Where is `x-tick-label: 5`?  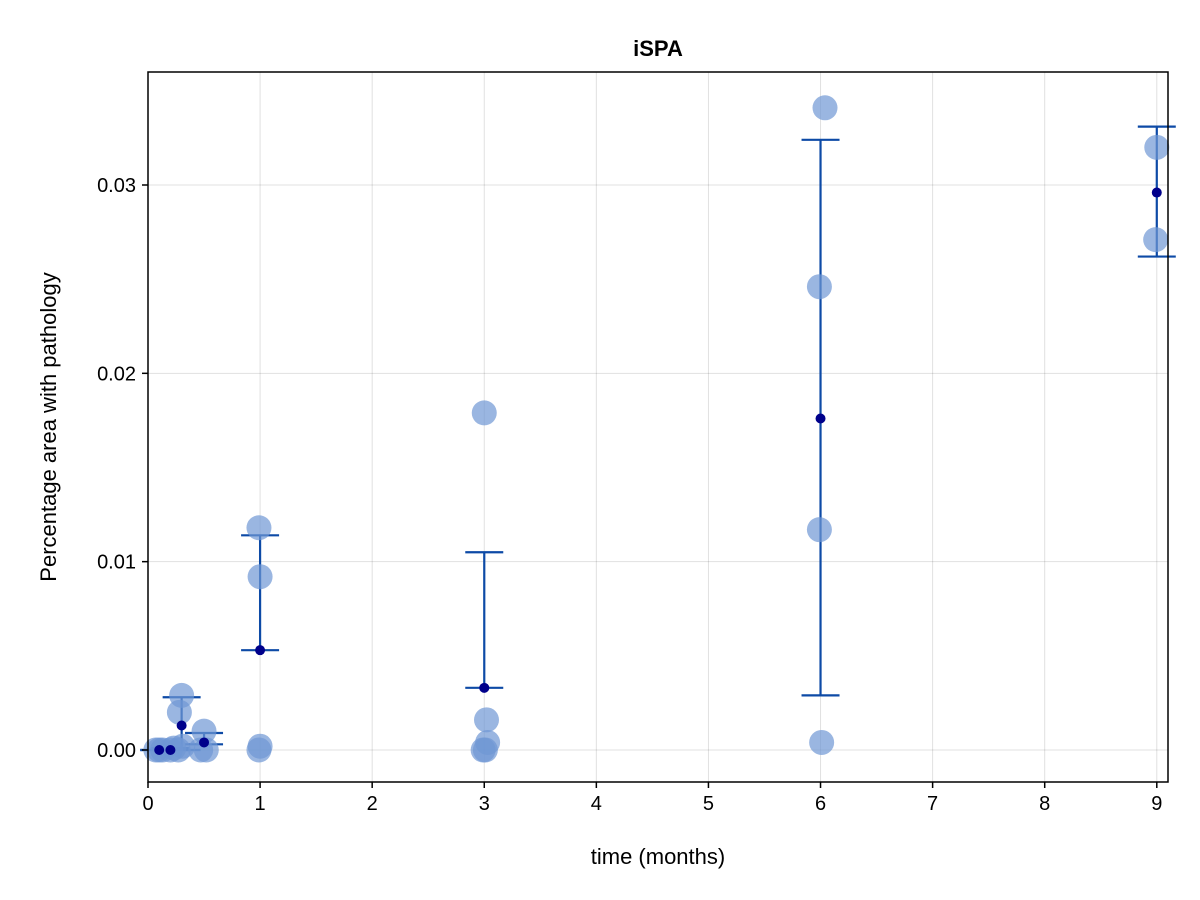
x-tick-label: 5 is located at coordinates (708, 804).